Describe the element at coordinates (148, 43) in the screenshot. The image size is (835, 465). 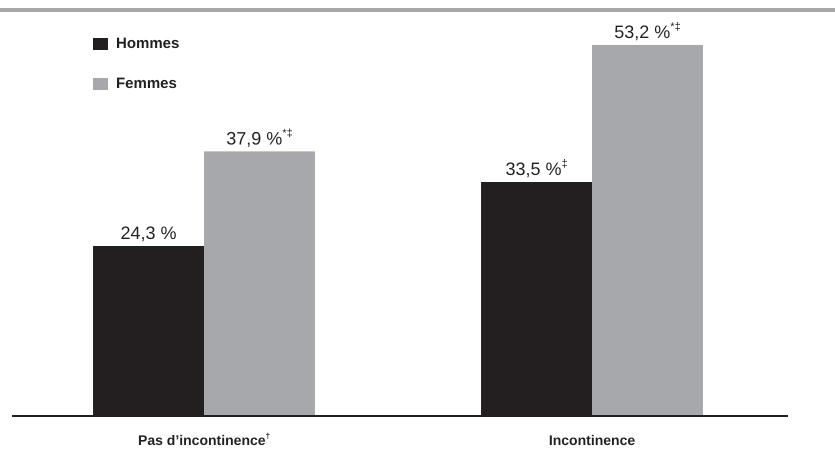
I see `legend-label: Hommes` at that location.